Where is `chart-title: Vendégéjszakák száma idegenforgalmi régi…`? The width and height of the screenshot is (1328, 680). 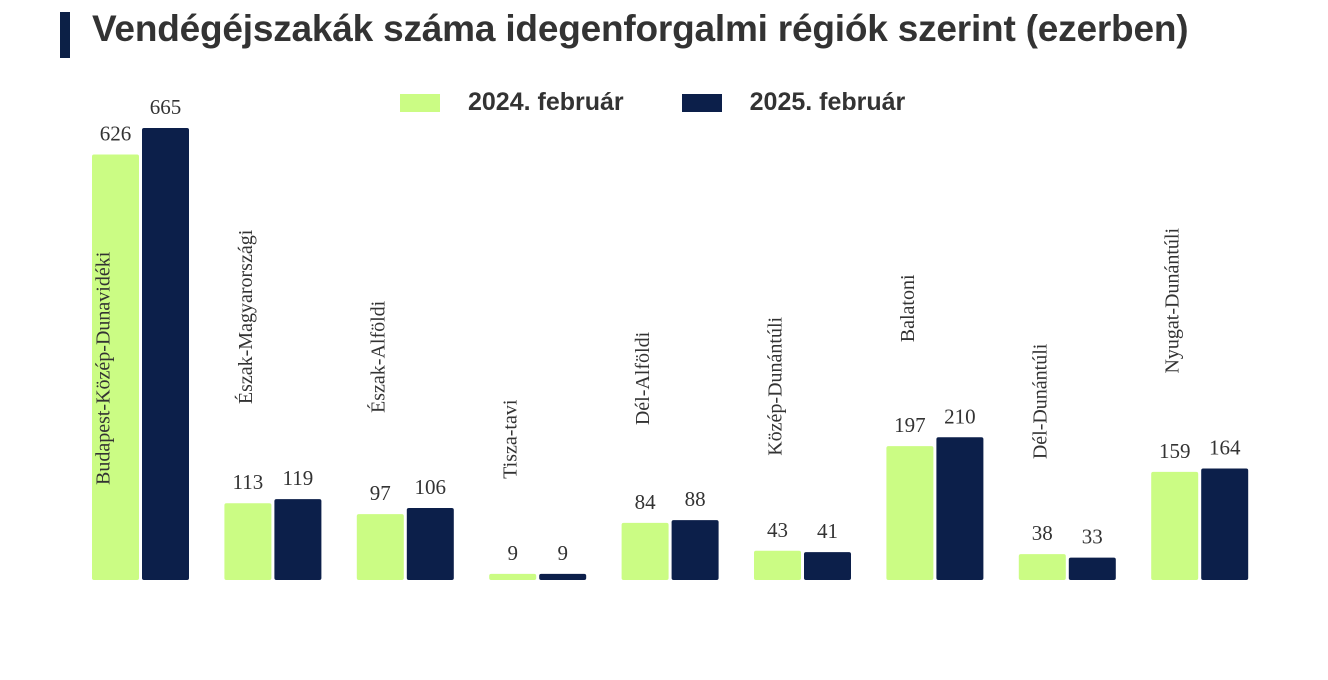 chart-title: Vendégéjszakák száma idegenforgalmi régi… is located at coordinates (640, 28).